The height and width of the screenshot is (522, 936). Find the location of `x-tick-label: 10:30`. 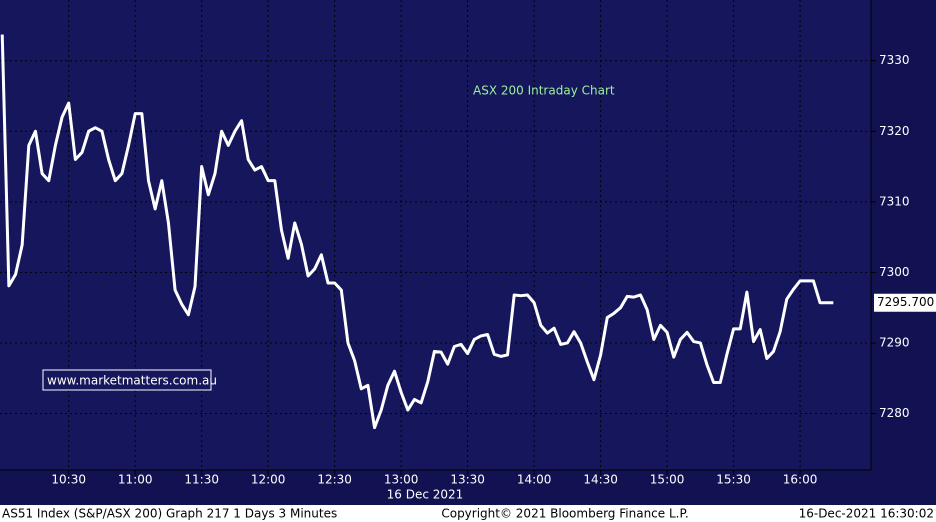

x-tick-label: 10:30 is located at coordinates (68, 480).